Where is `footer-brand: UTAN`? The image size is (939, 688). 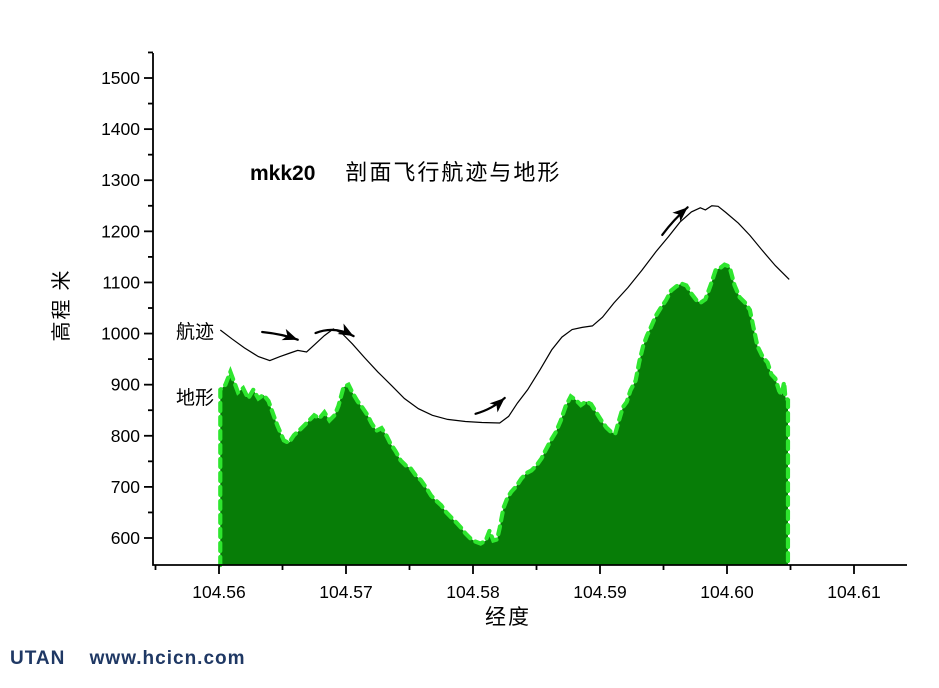 footer-brand: UTAN is located at coordinates (38, 658).